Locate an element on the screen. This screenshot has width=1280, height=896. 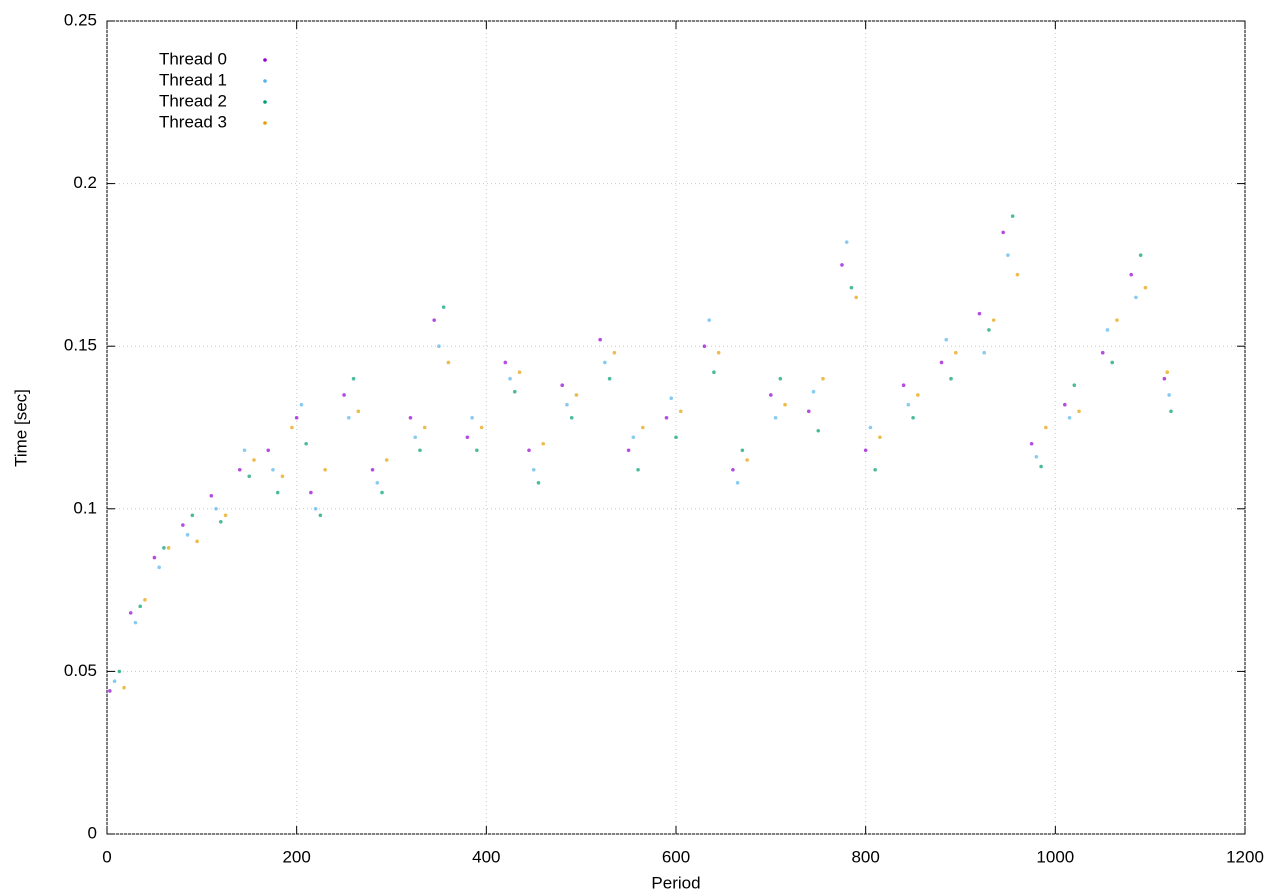
y-tick-label: 0.2 is located at coordinates (85, 182).